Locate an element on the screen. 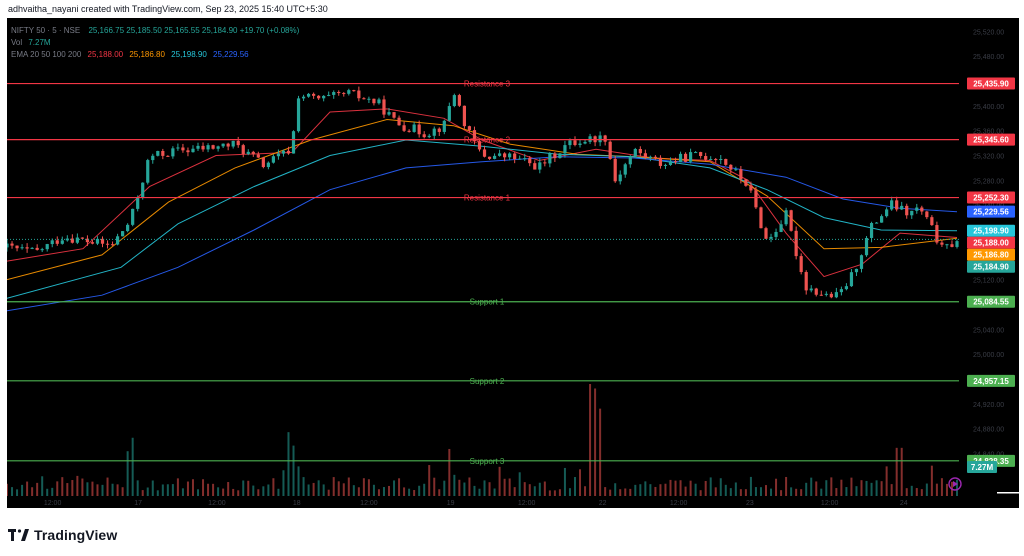 The image size is (1024, 556). level-price-tag-label: 25,435.90 is located at coordinates (991, 84).